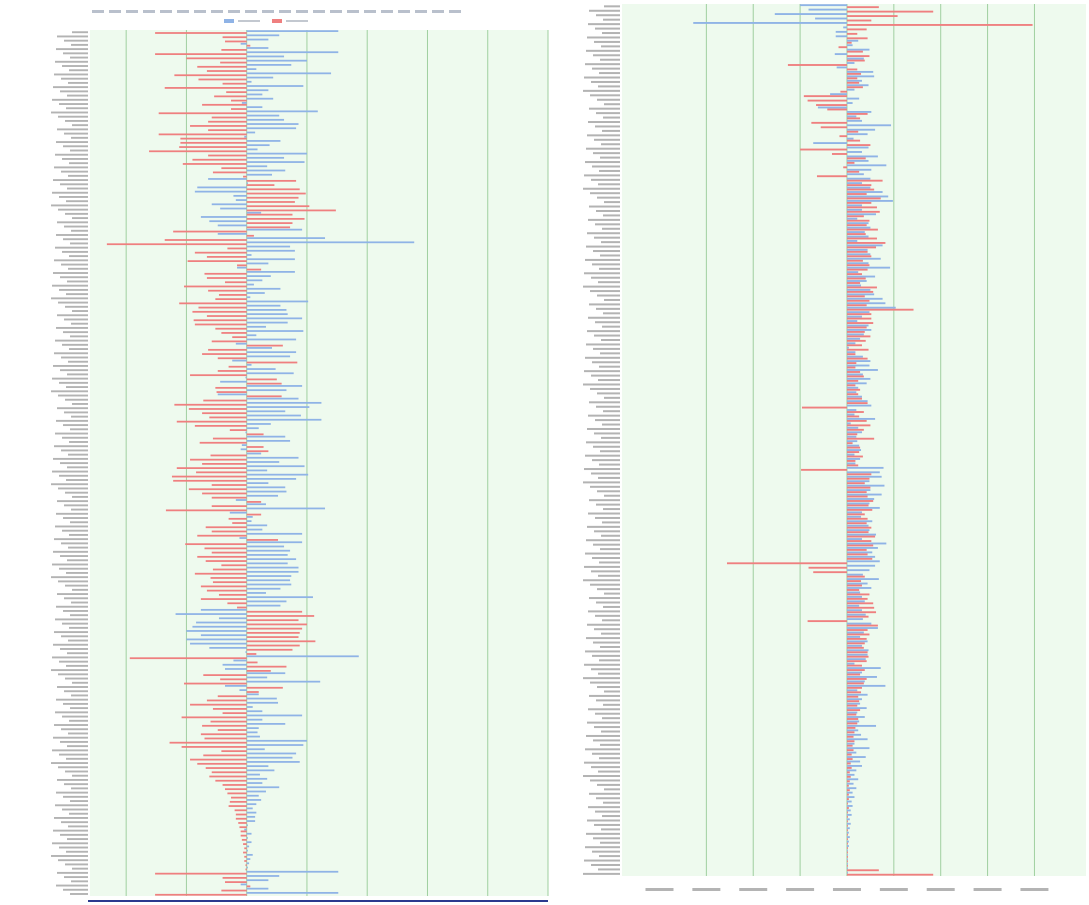 This screenshot has width=1089, height=905. I want to click on legend-swatch, so click(277, 21).